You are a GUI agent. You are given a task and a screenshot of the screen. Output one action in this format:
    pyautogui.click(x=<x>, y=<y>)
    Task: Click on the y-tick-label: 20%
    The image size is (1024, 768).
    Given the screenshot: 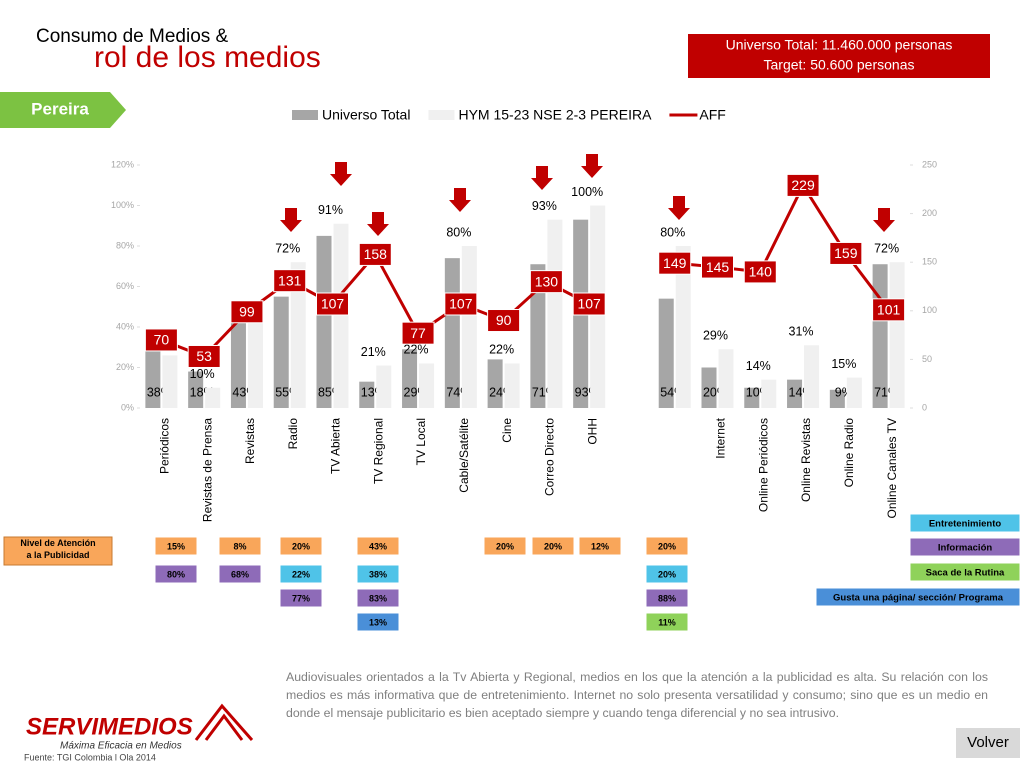 What is the action you would take?
    pyautogui.click(x=125, y=367)
    